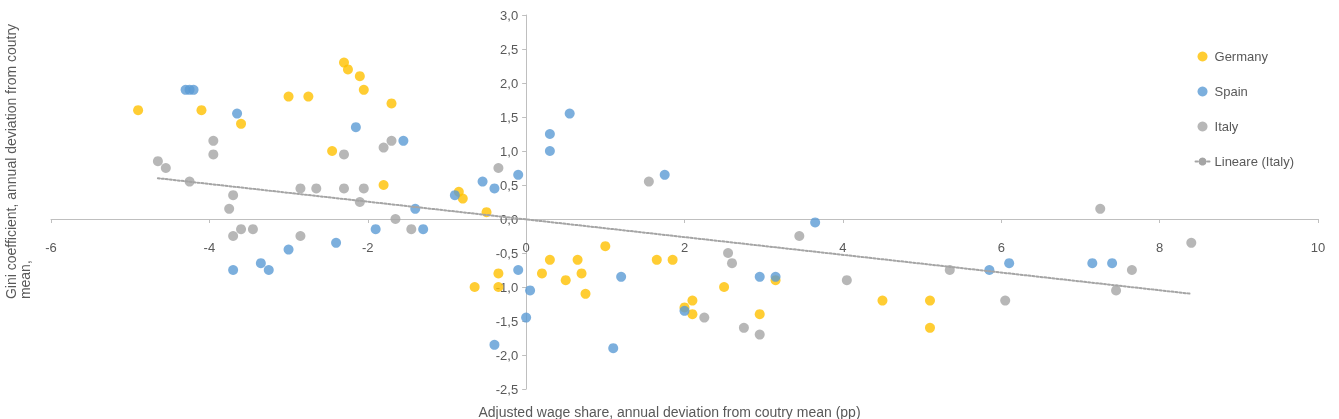 The width and height of the screenshot is (1339, 419). Describe the element at coordinates (18, 159) in the screenshot. I see `y-axis-title: Gini coefficient, annual deviation from coutry mean,` at that location.